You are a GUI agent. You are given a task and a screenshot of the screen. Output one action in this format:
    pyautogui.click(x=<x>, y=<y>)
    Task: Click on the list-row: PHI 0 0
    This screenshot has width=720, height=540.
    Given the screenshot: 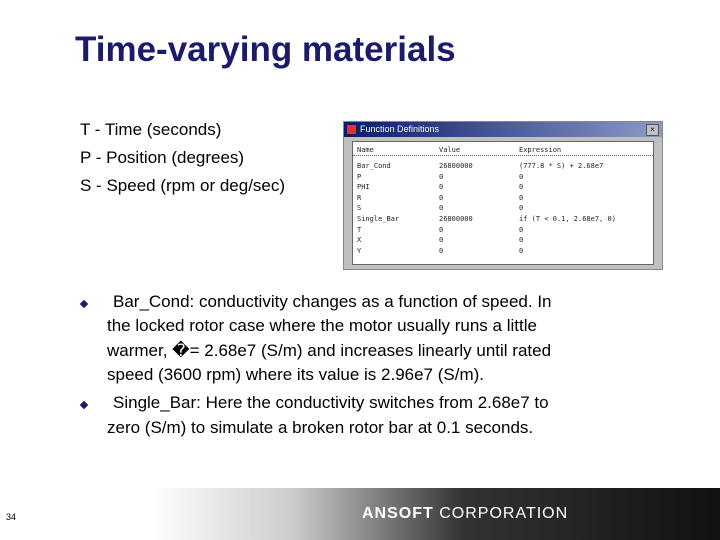 What is the action you would take?
    pyautogui.click(x=503, y=187)
    